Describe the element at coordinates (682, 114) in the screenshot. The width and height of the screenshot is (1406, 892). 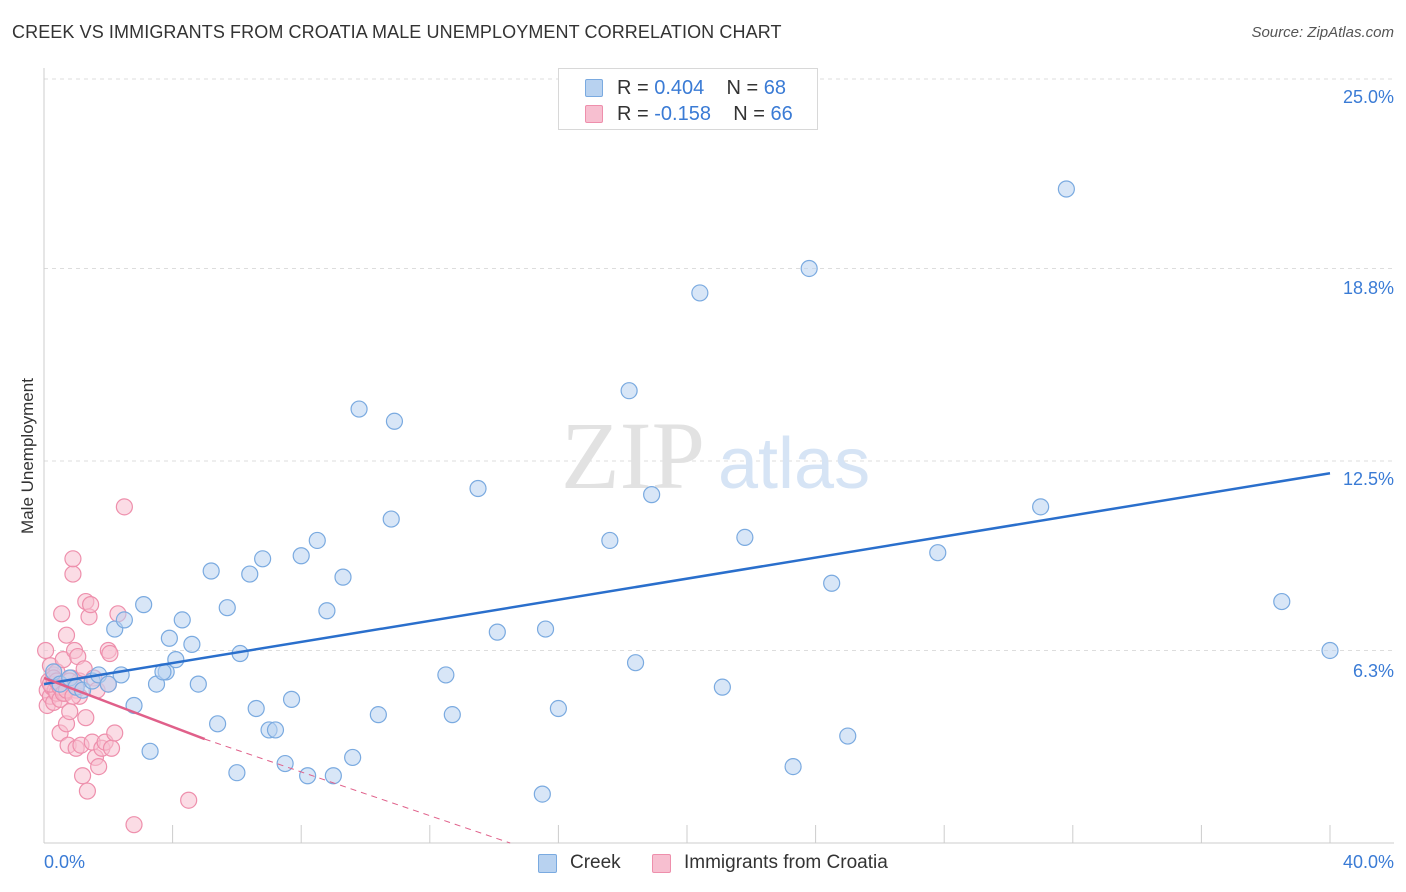
I see `r-value: -0.158` at that location.